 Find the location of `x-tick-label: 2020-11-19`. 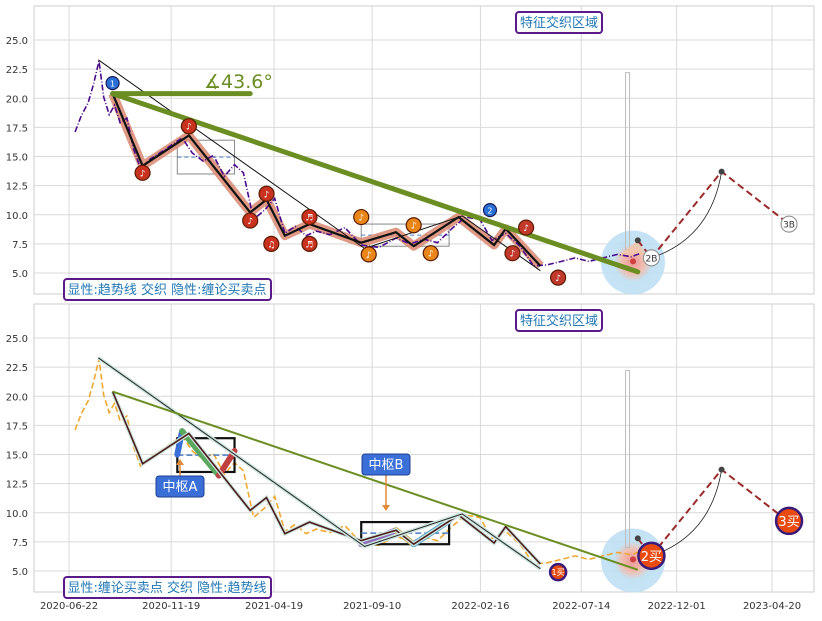

x-tick-label: 2020-11-19 is located at coordinates (171, 606).